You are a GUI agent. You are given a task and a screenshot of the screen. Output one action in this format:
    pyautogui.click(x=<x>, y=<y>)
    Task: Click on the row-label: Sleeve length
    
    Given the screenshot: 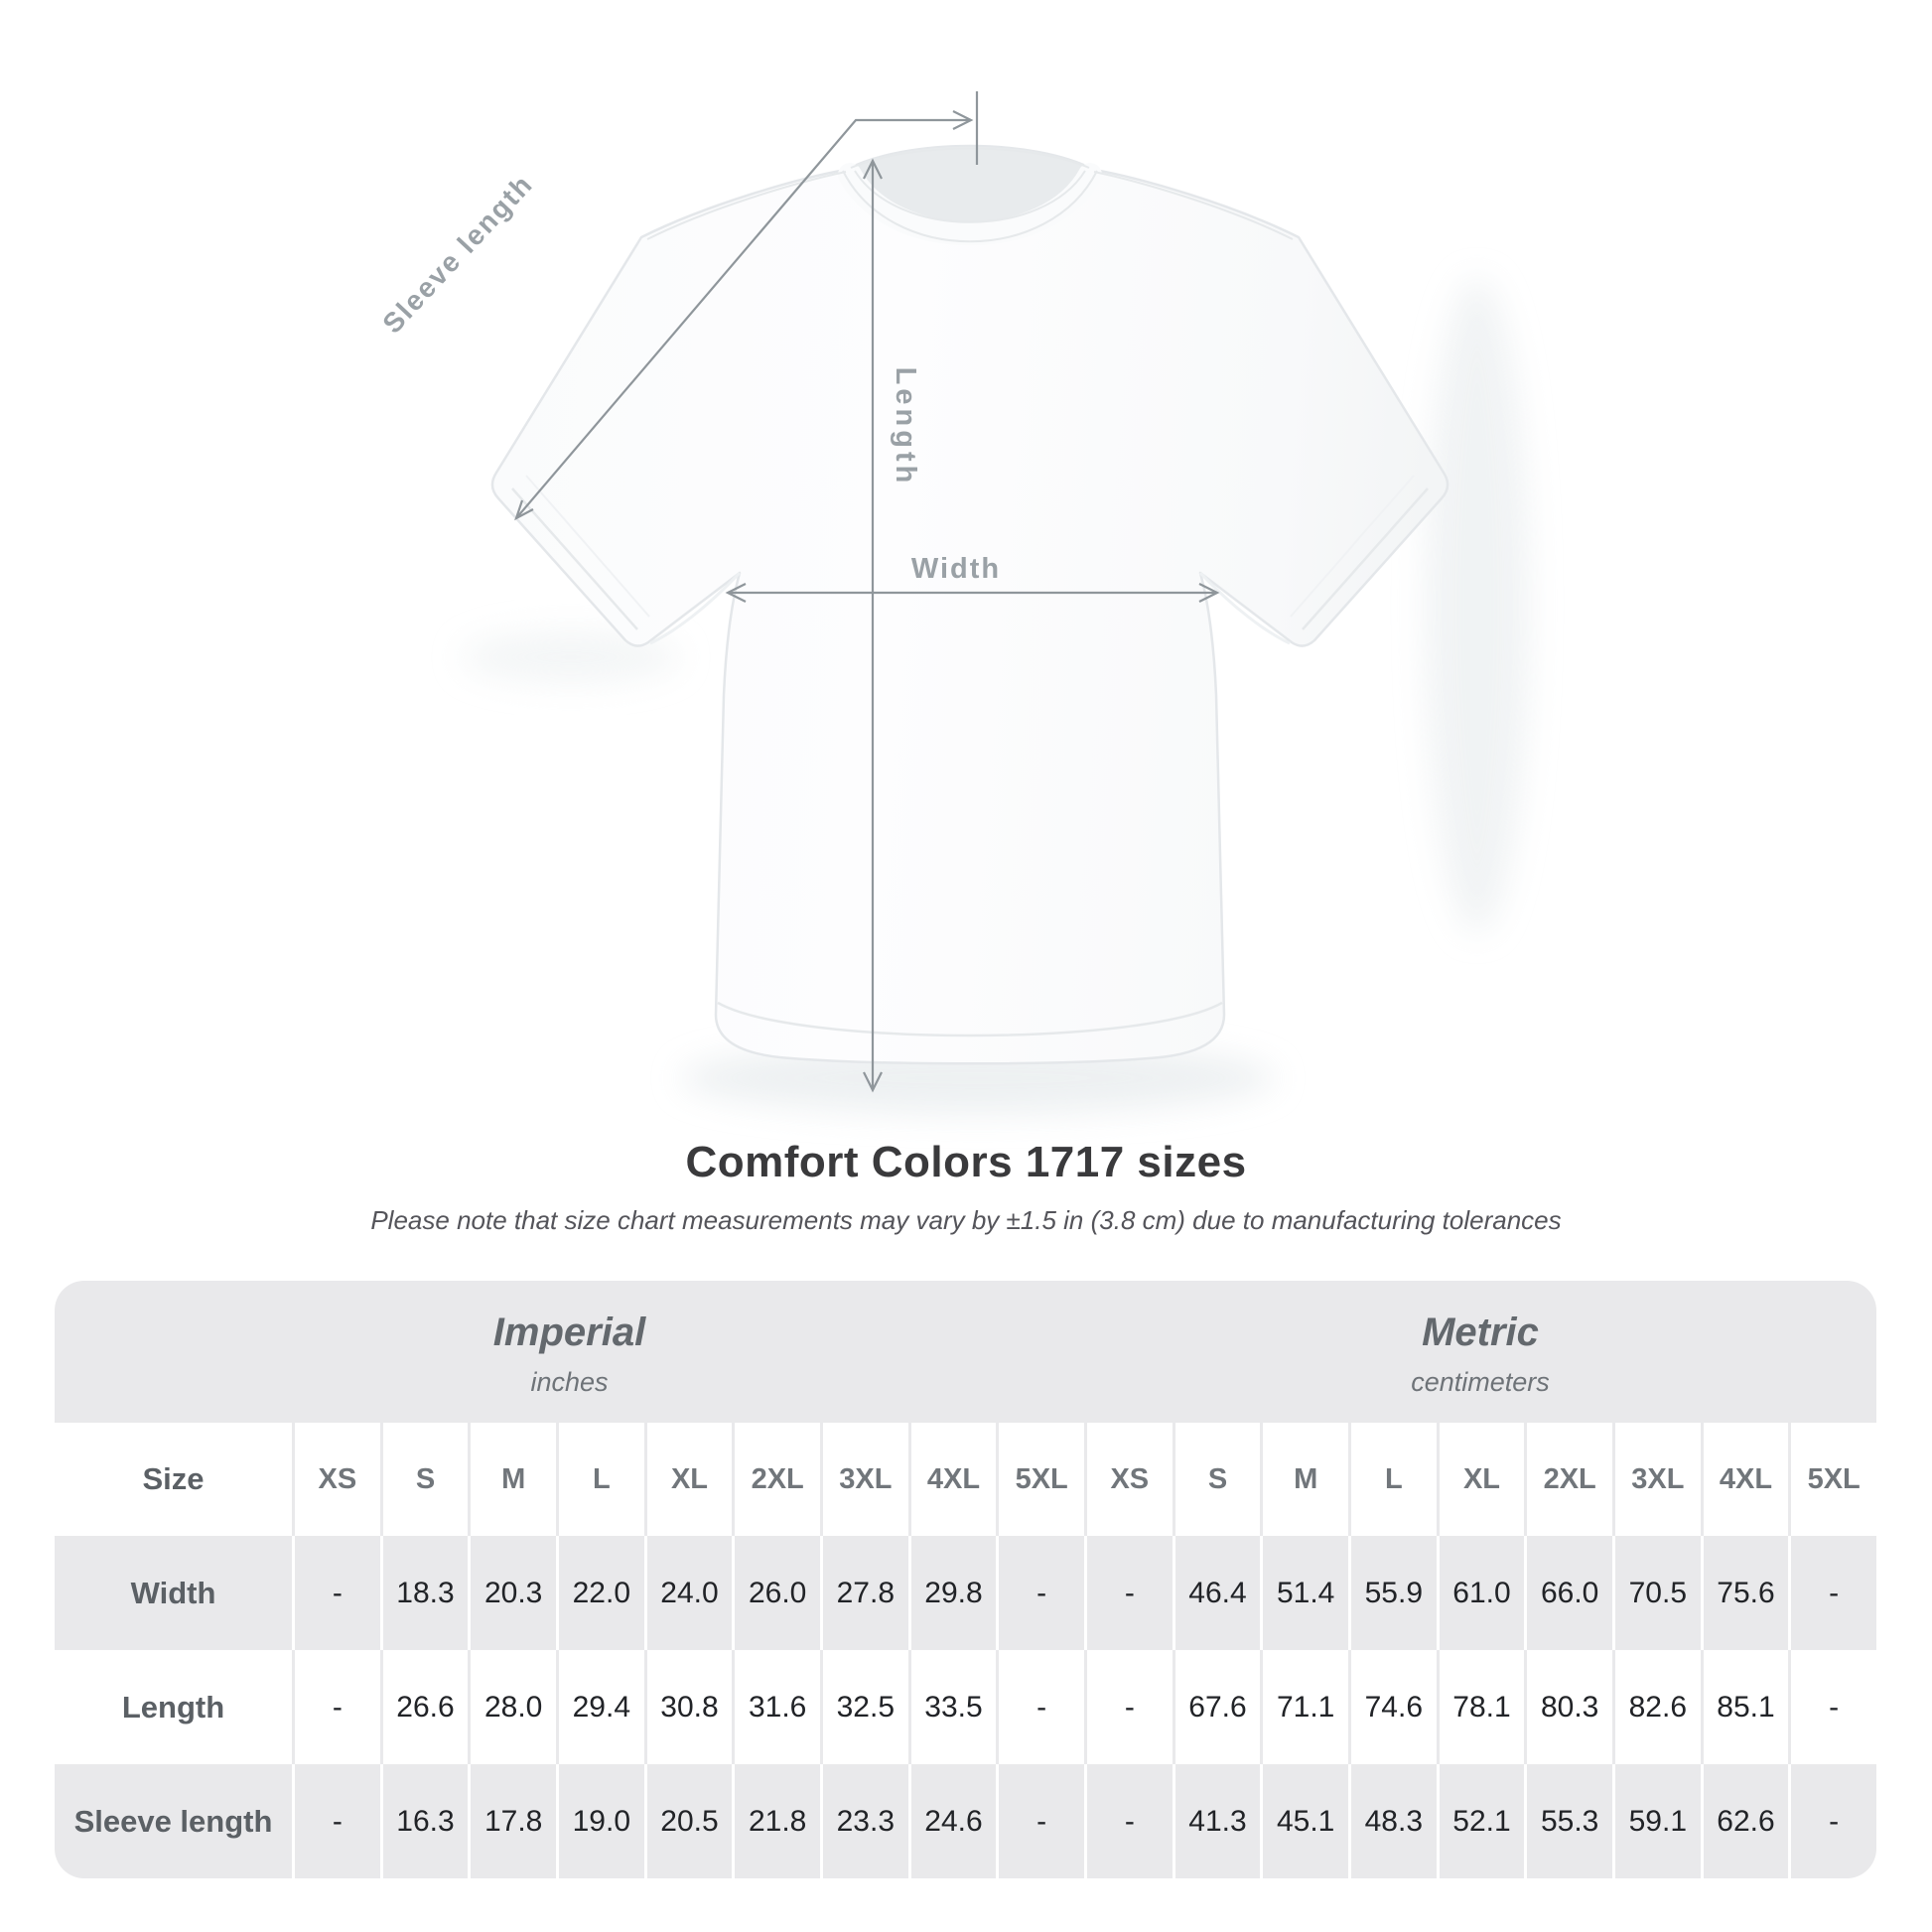 What is the action you would take?
    pyautogui.click(x=173, y=1821)
    